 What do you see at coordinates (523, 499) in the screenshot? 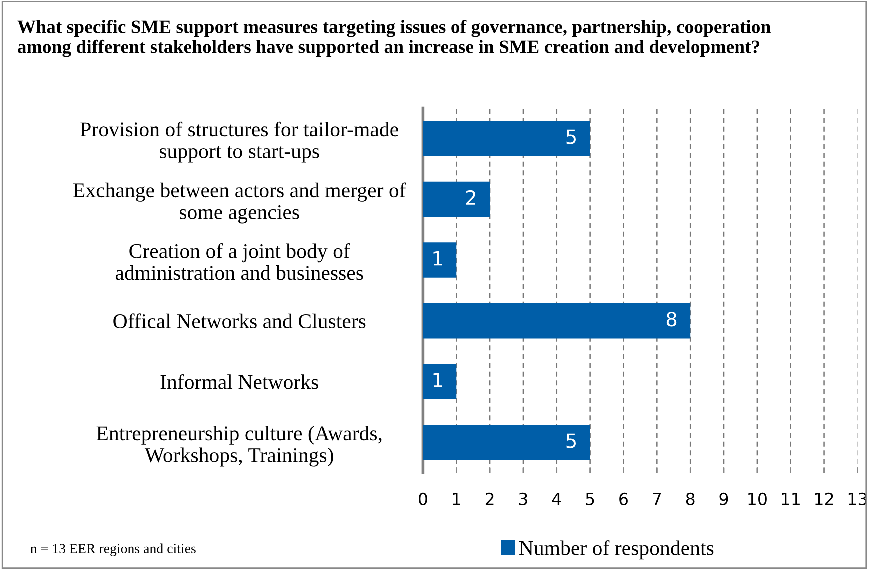
I see `x-tick-label: 3` at bounding box center [523, 499].